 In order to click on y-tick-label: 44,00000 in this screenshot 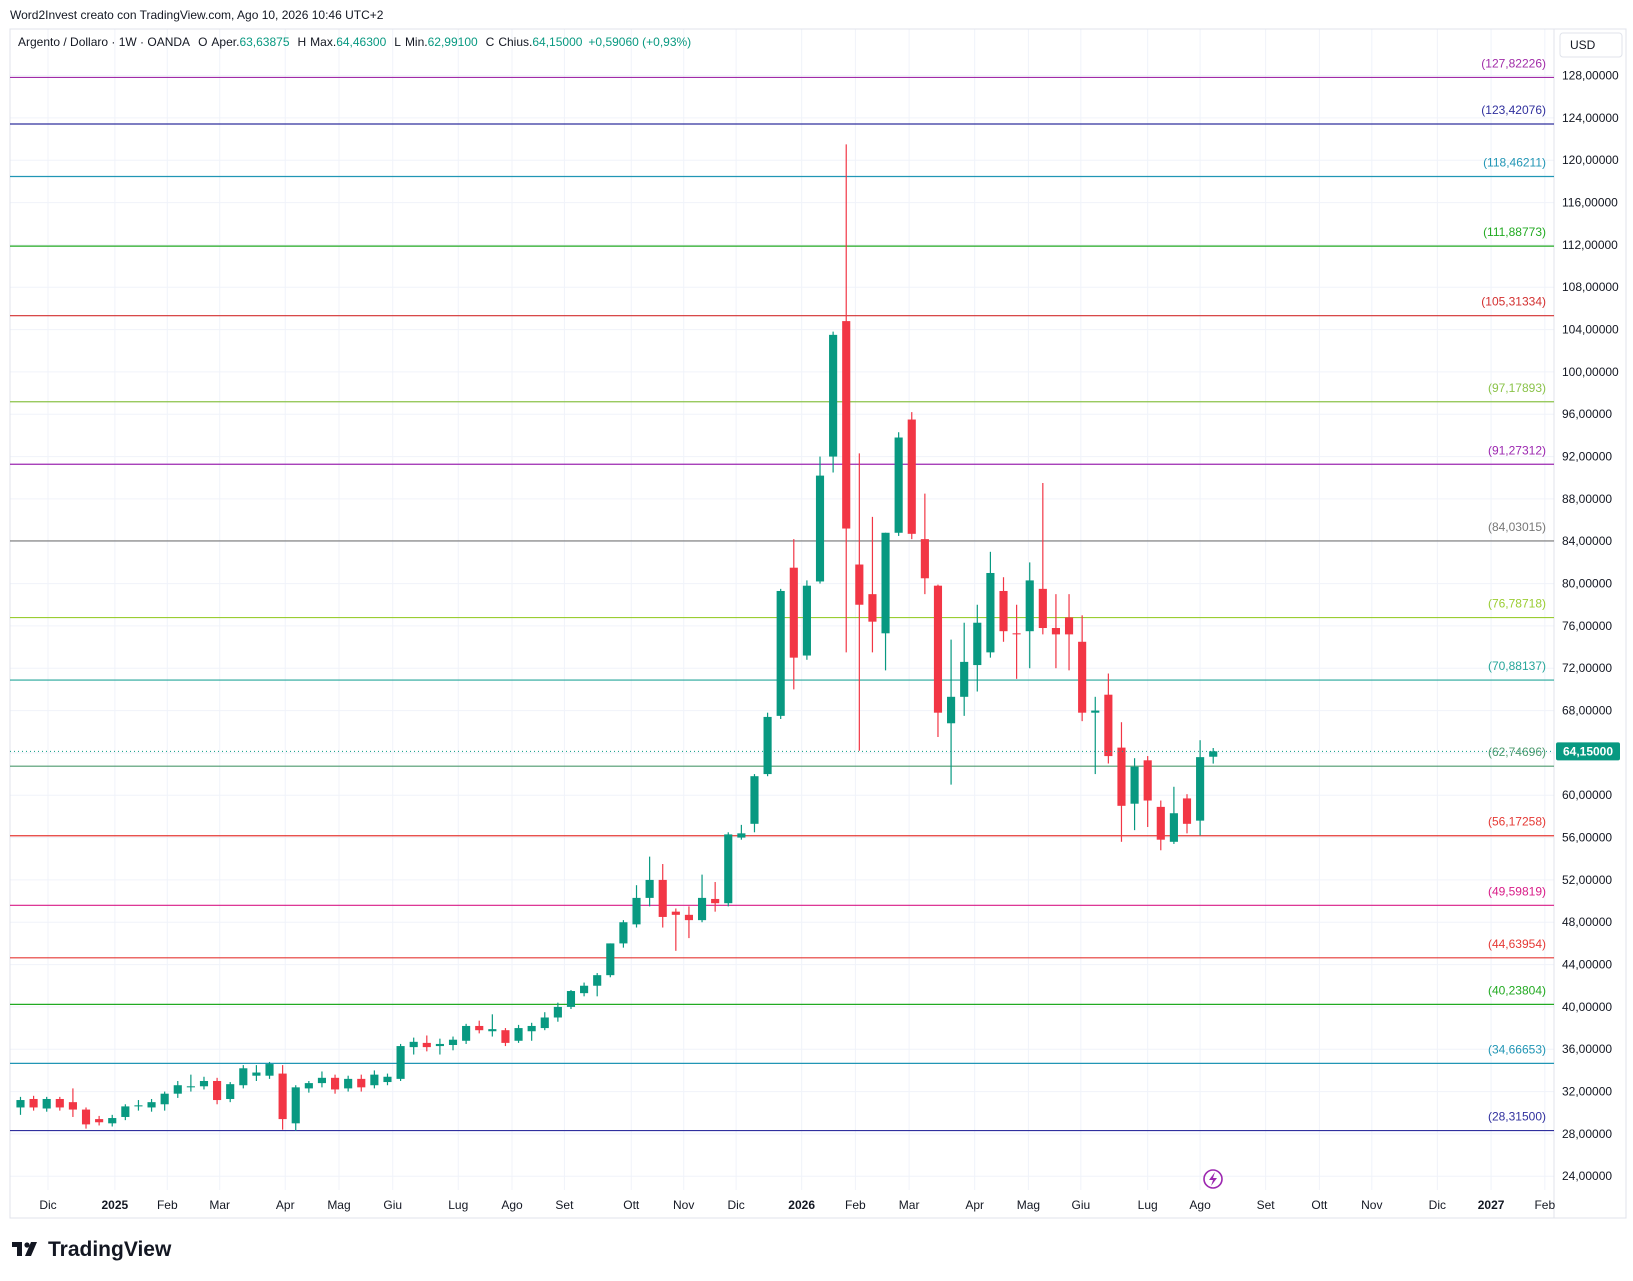, I will do `click(1587, 965)`.